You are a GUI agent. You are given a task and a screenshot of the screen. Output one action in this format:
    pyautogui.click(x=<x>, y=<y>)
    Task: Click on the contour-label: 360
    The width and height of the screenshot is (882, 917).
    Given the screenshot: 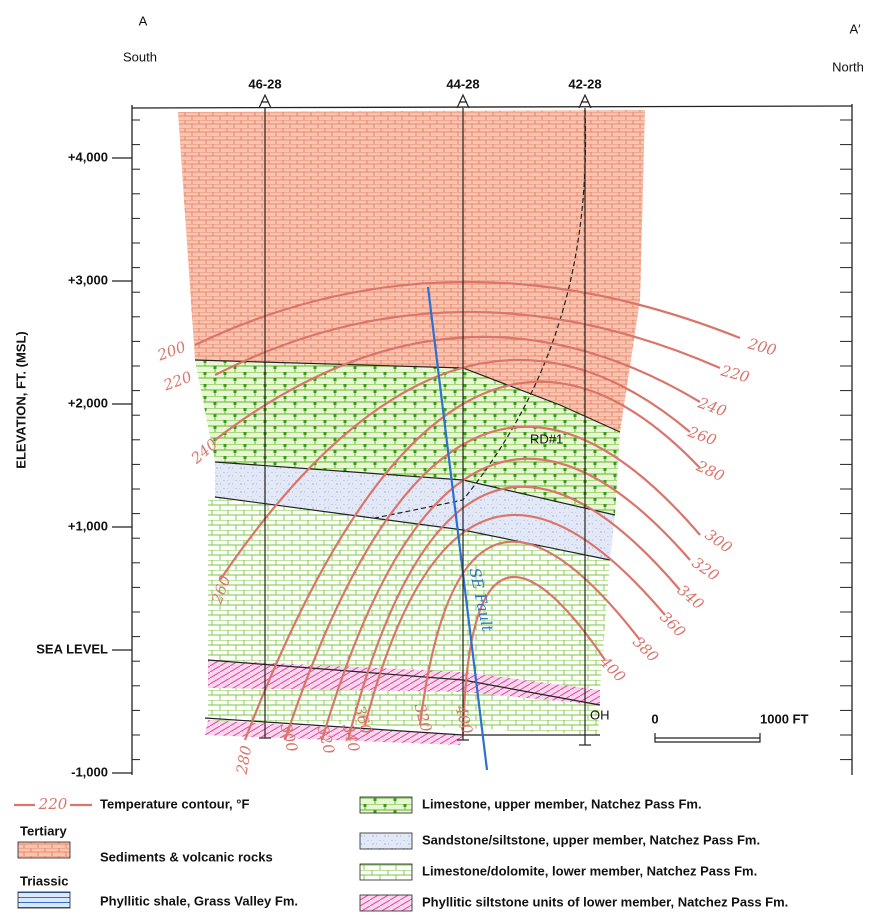 What is the action you would take?
    pyautogui.click(x=672, y=624)
    